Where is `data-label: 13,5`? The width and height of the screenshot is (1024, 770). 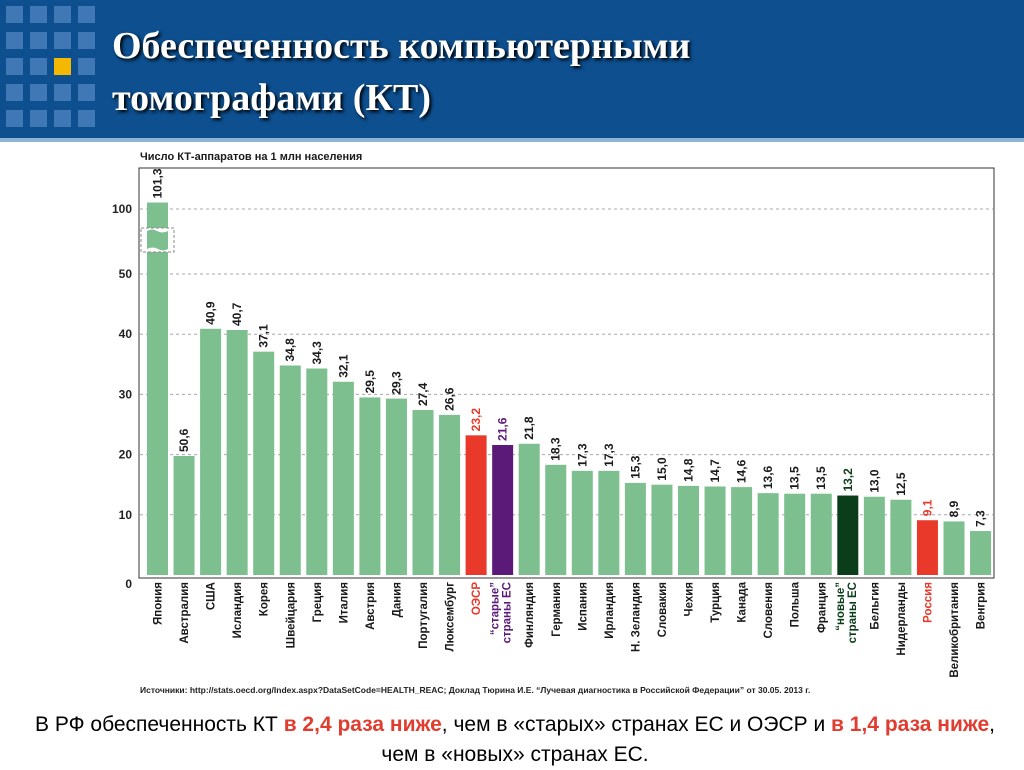 data-label: 13,5 is located at coordinates (795, 478).